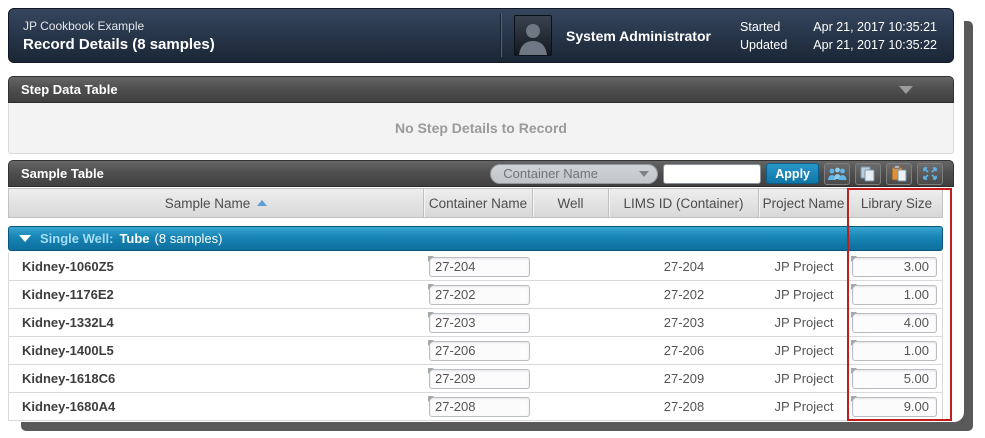 Image resolution: width=985 pixels, height=438 pixels. I want to click on sample-name-cell: Kidney-1176E2, so click(68, 294).